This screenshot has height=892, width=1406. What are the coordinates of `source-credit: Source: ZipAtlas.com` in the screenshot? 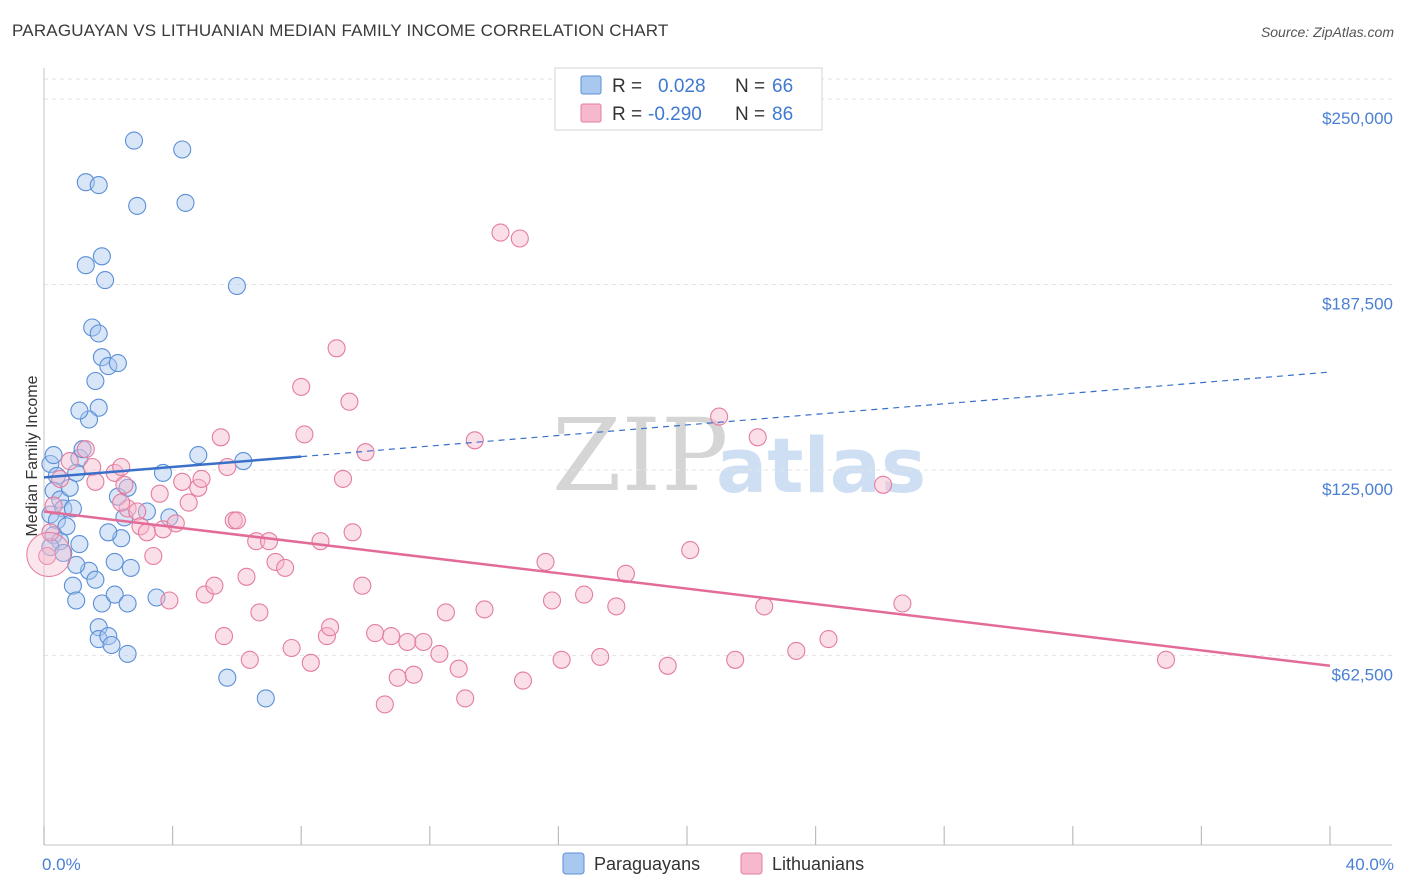 It's located at (1327, 32).